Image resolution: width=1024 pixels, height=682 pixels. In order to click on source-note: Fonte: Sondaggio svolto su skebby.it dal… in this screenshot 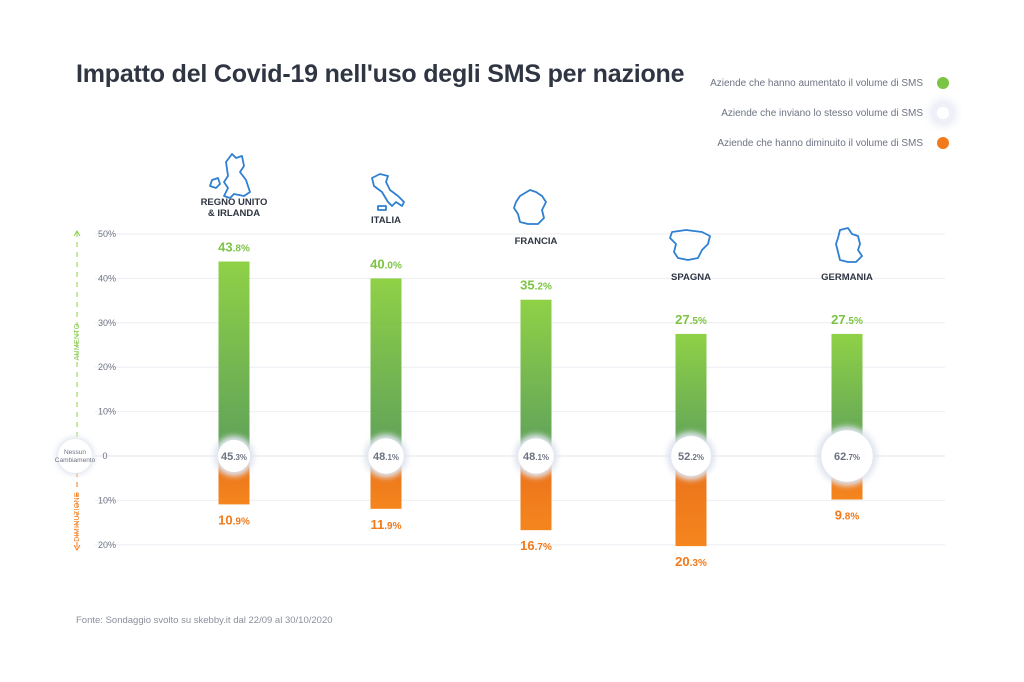, I will do `click(204, 620)`.